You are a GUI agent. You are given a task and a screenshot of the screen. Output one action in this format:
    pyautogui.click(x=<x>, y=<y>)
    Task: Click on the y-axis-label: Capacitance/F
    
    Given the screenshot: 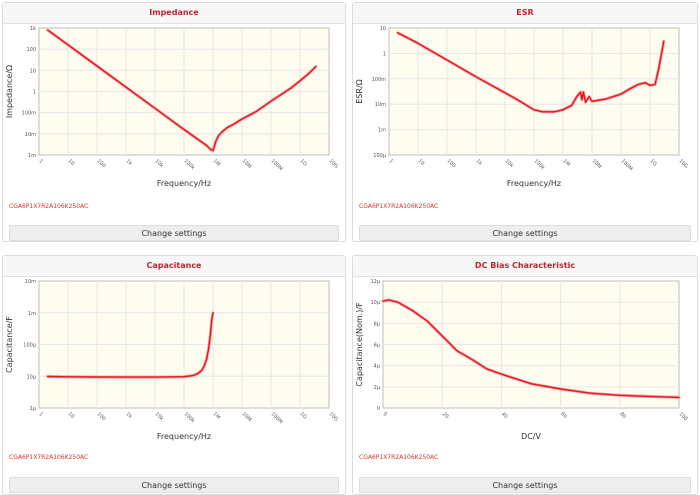 What is the action you would take?
    pyautogui.click(x=9, y=344)
    